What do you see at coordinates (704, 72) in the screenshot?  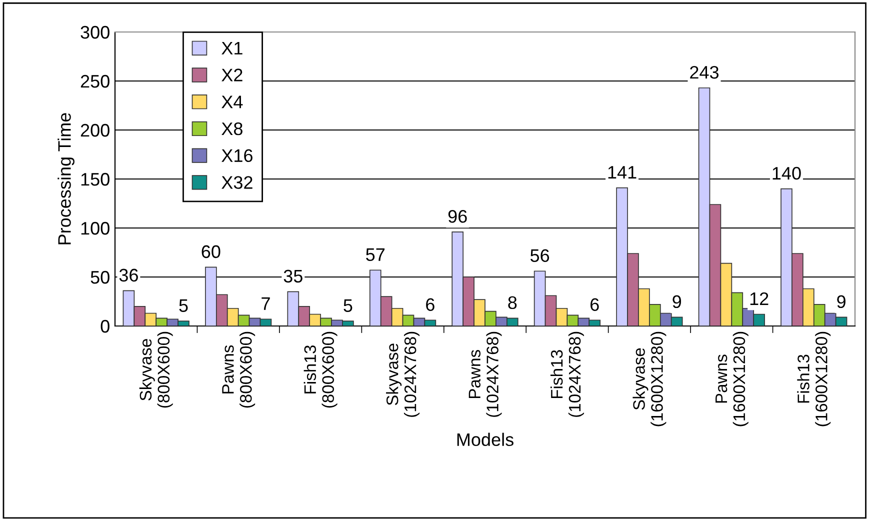 I see `data-label: 243` at bounding box center [704, 72].